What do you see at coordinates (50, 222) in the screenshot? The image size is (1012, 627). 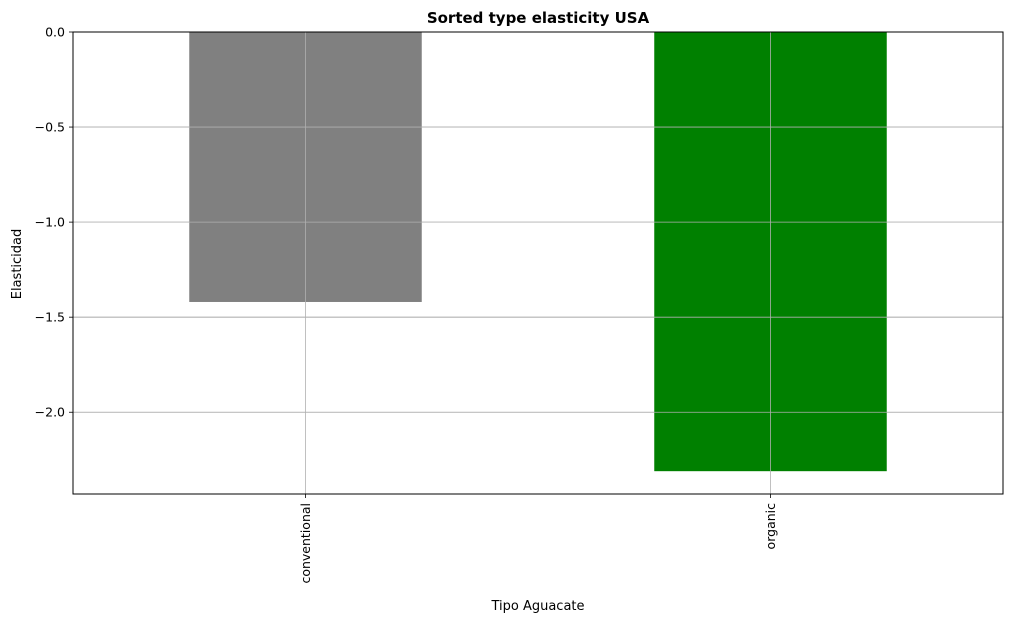 I see `y-tick-label: −1.0` at bounding box center [50, 222].